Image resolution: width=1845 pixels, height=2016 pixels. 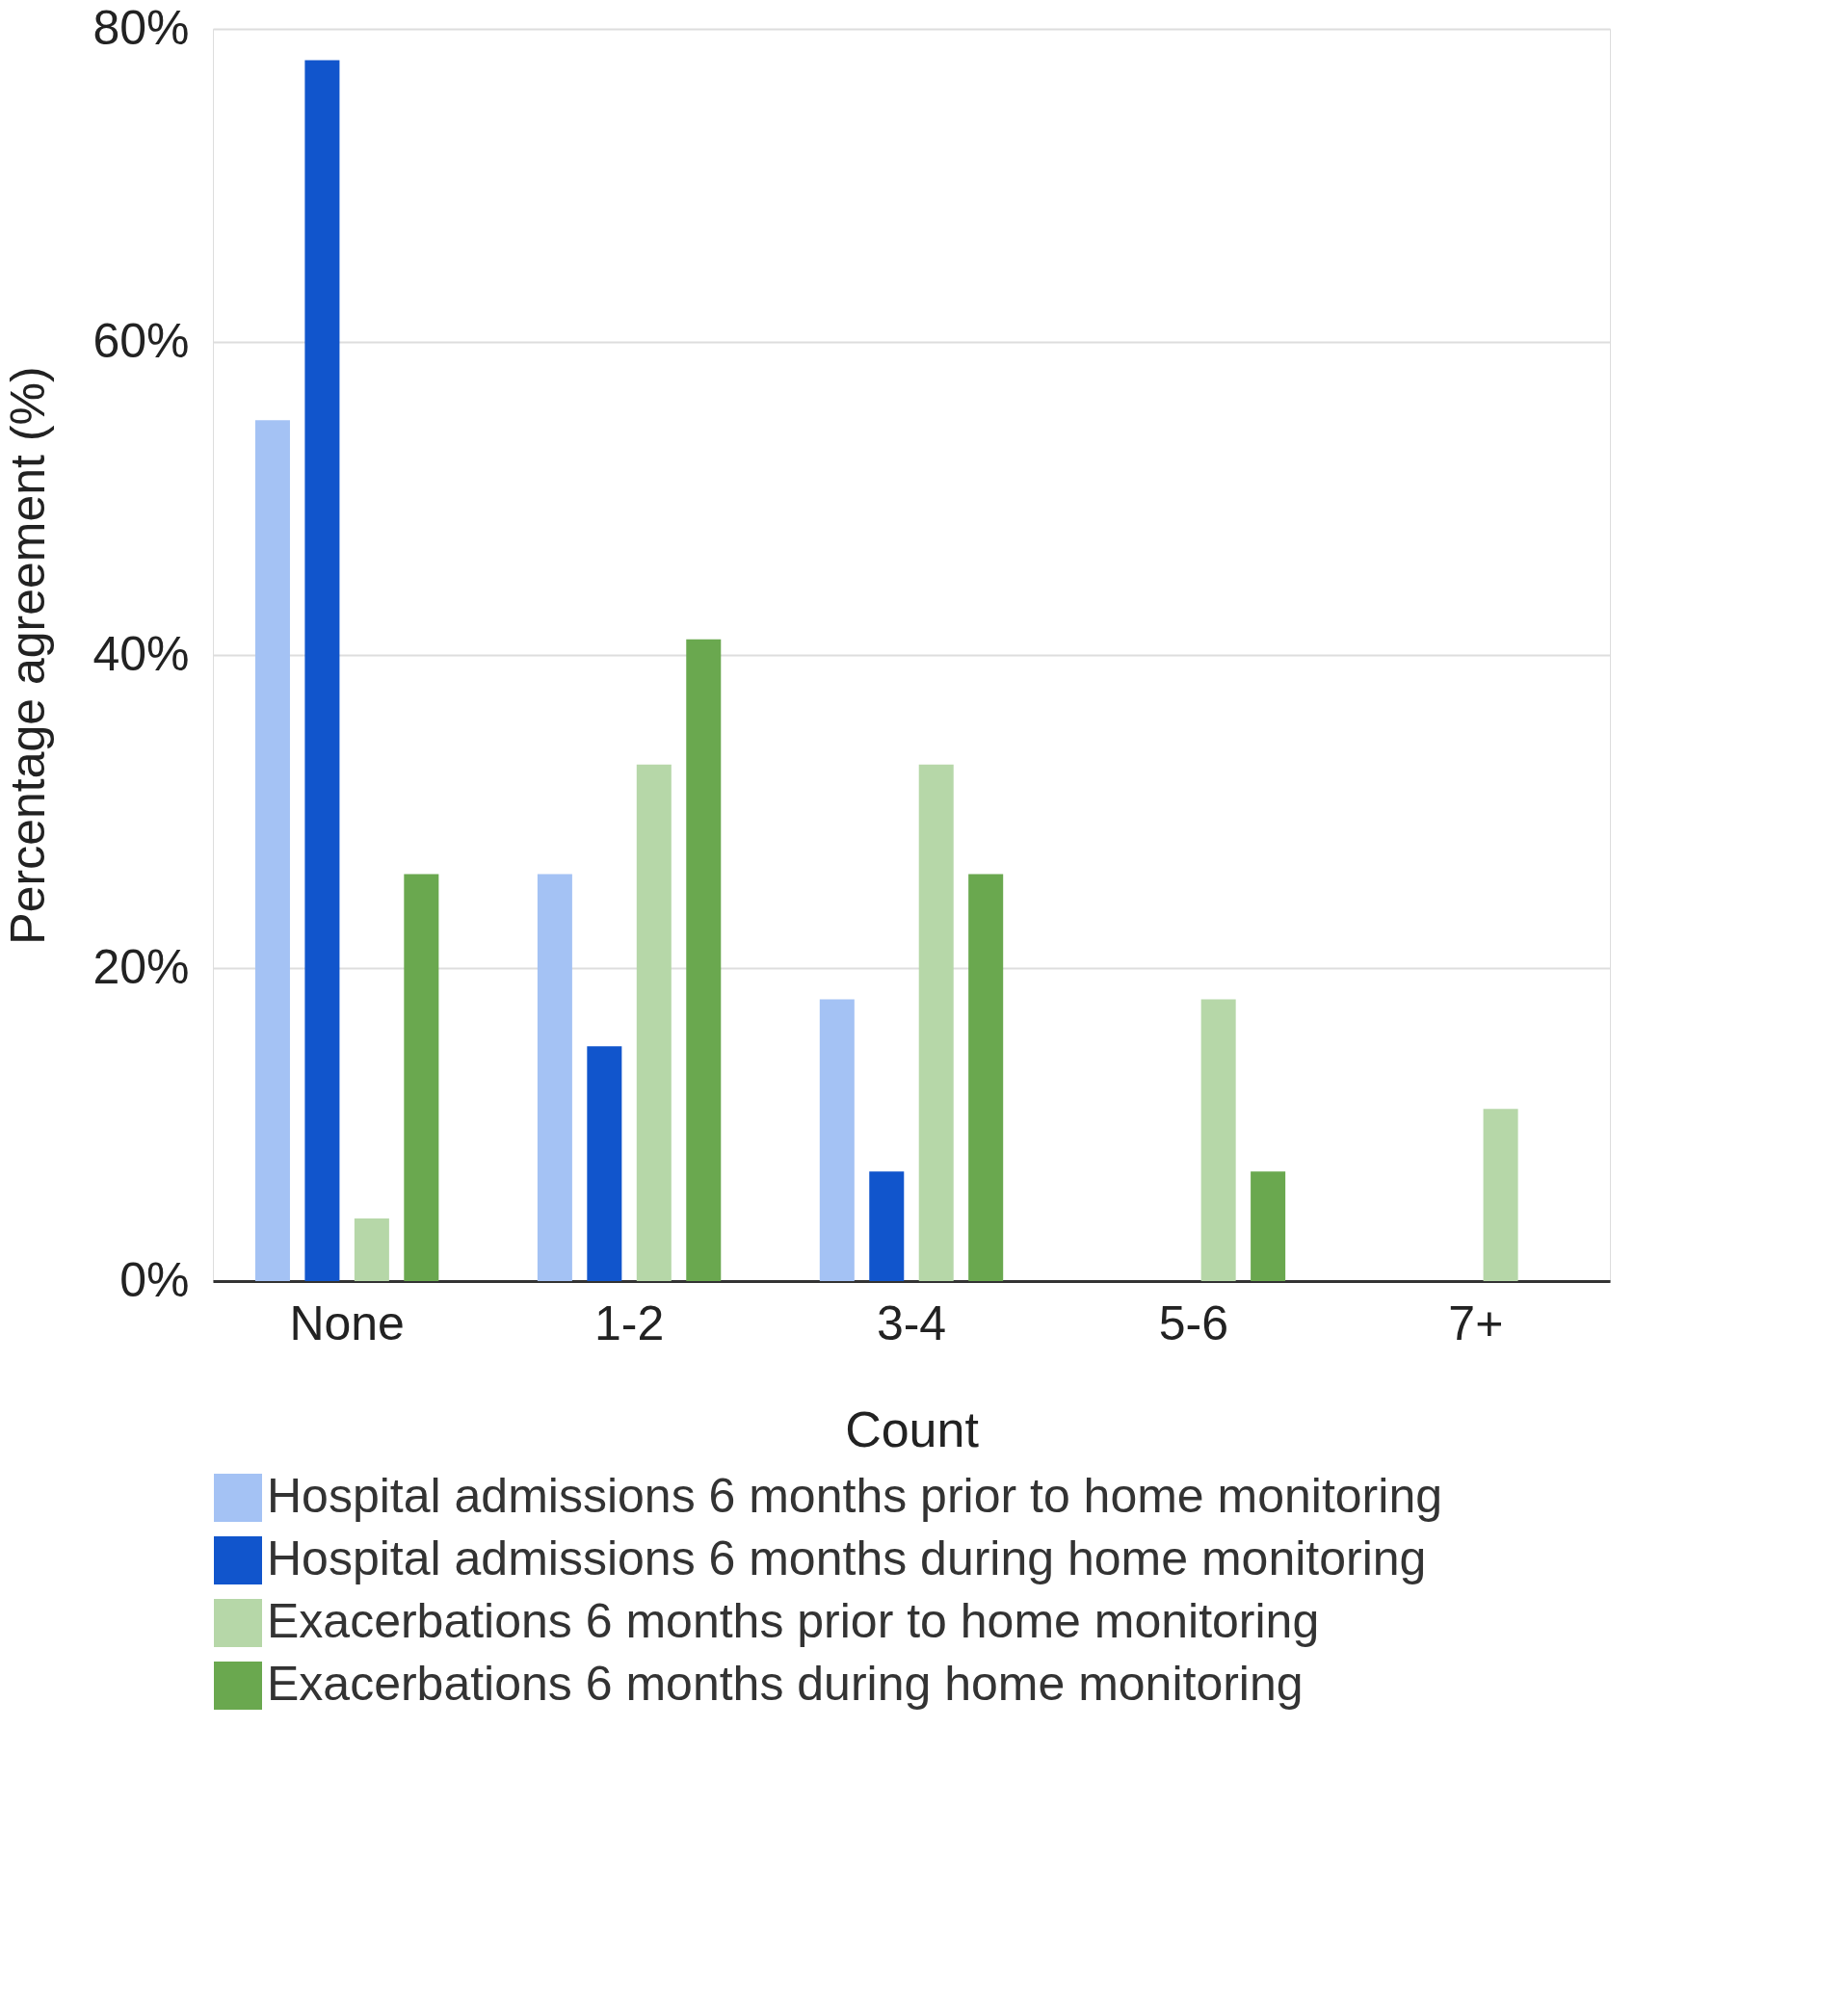 What do you see at coordinates (855, 1496) in the screenshot?
I see `legend-label: Hospital admissions 6 months prior to home monitoring` at bounding box center [855, 1496].